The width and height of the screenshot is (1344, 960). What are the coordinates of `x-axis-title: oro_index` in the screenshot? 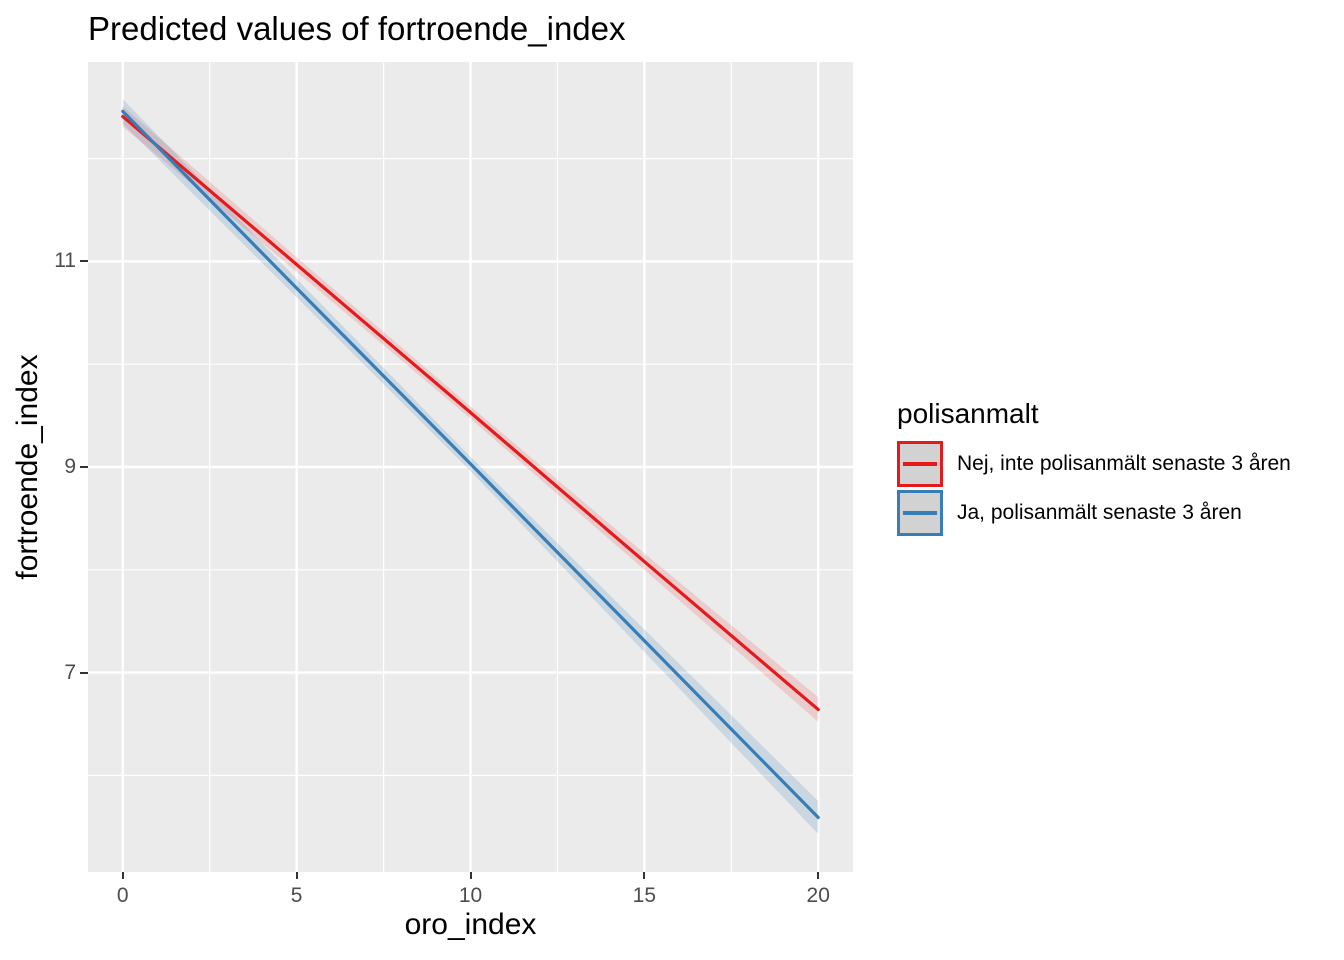 It's located at (470, 924).